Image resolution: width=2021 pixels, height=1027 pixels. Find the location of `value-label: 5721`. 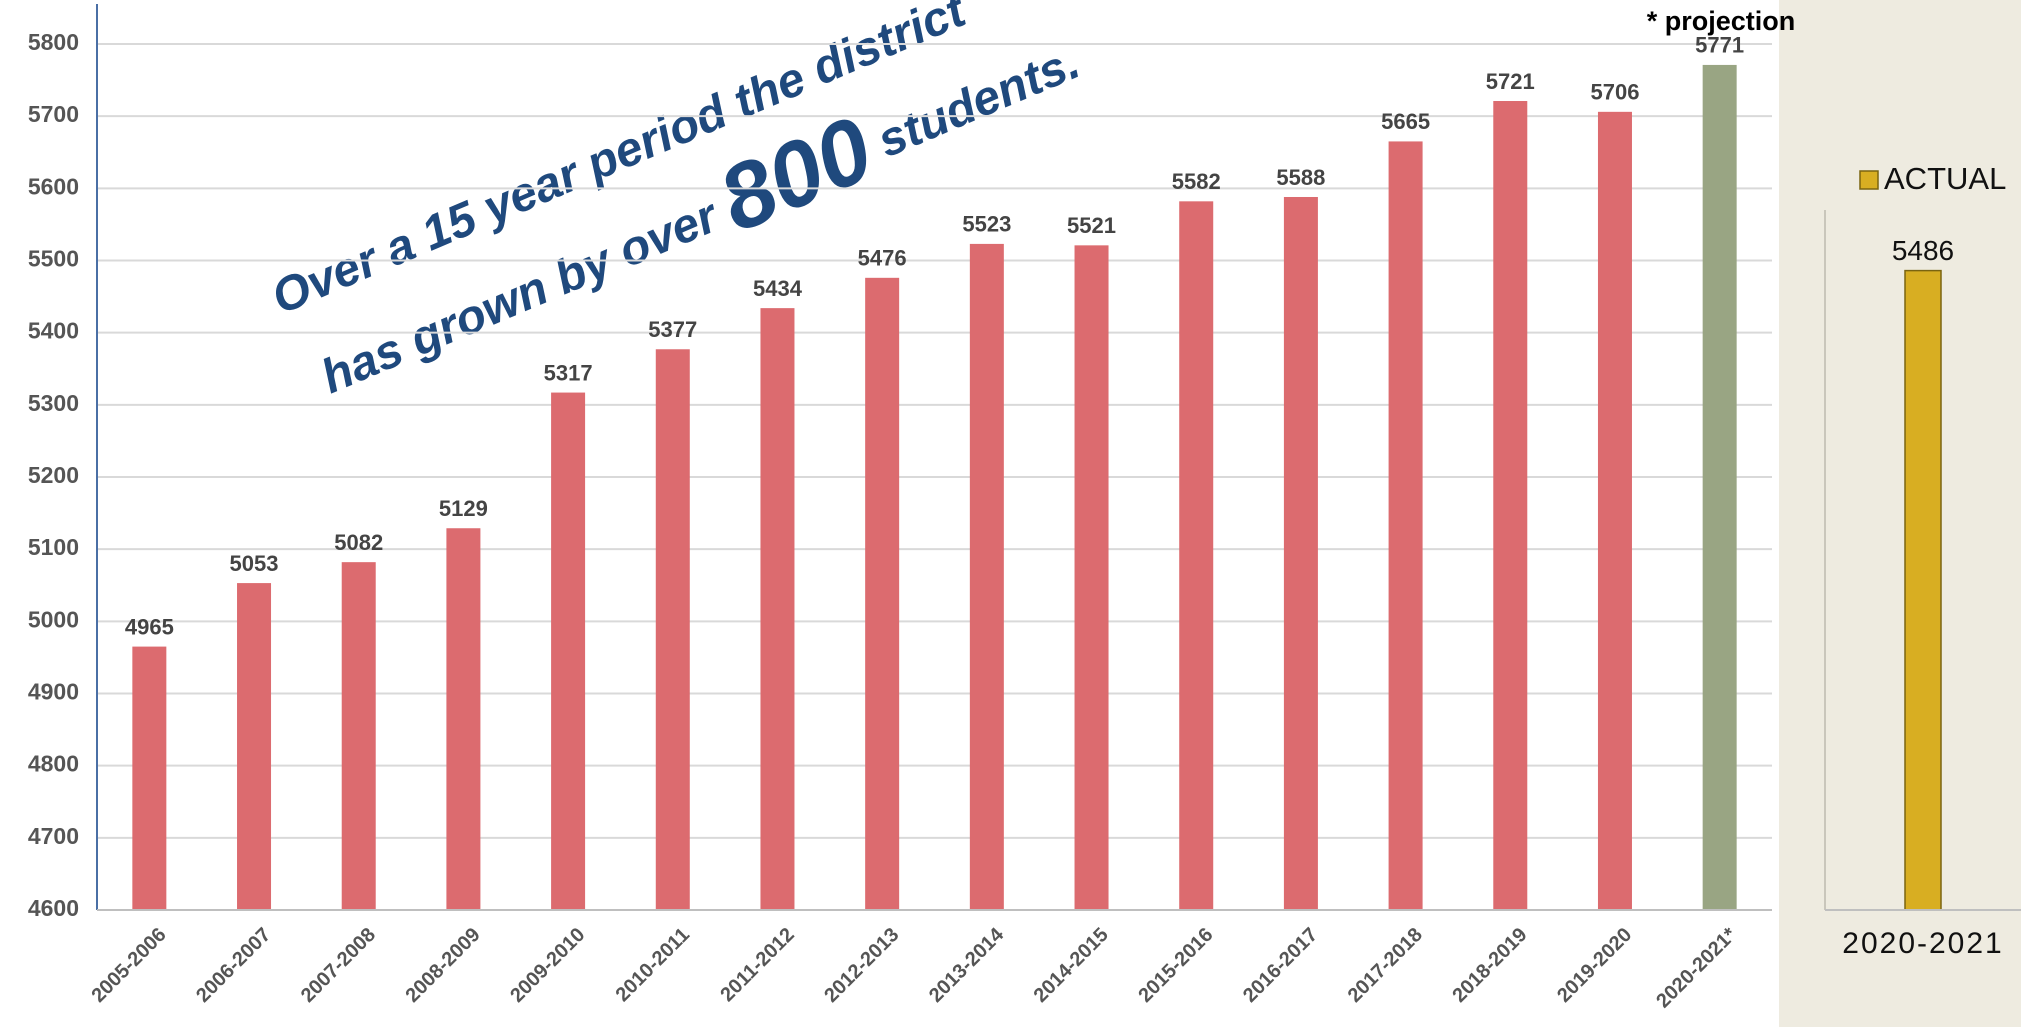

value-label: 5721 is located at coordinates (1510, 81).